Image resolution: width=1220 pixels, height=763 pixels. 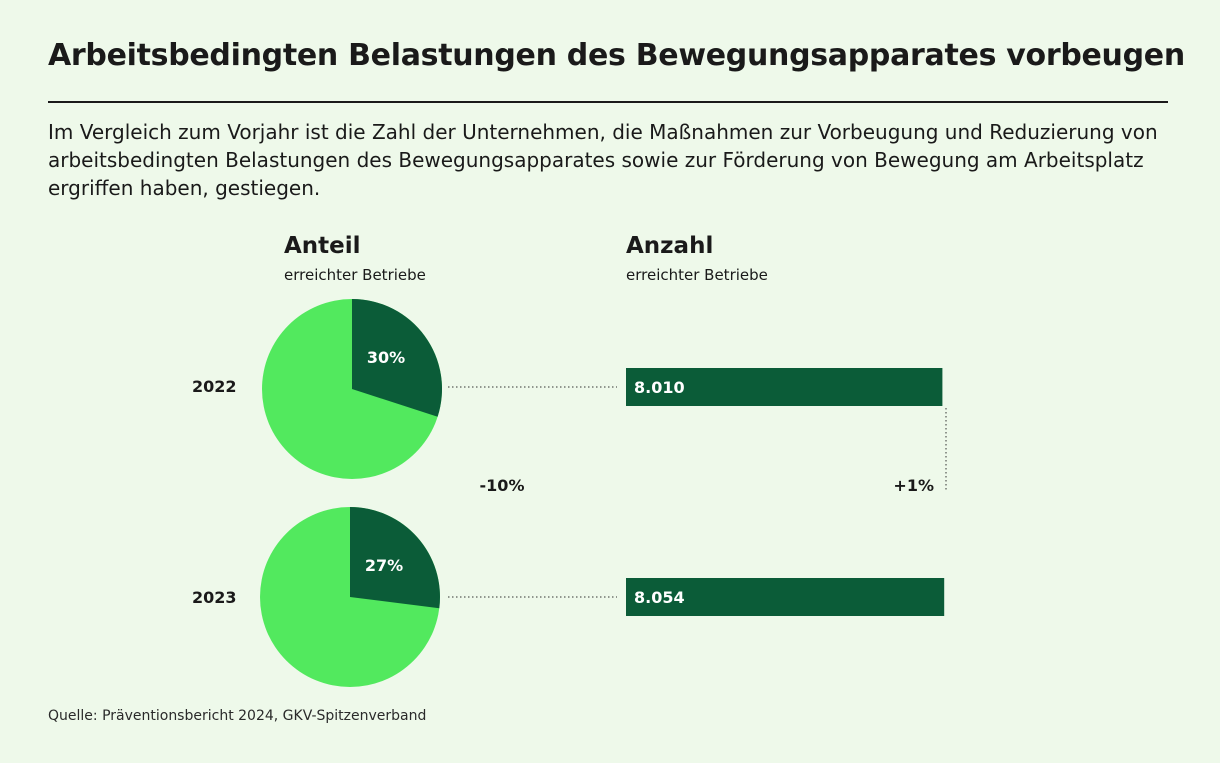 I want to click on year-label-2022: 2022, so click(x=214, y=386).